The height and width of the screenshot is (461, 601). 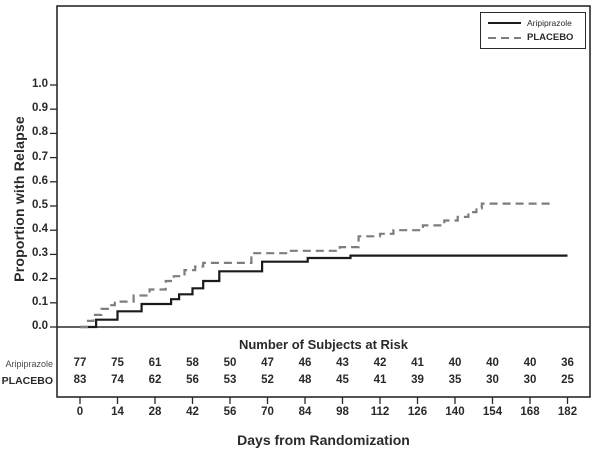 I want to click on legend-label-aripiprazole: Aripiprazole, so click(x=549, y=23).